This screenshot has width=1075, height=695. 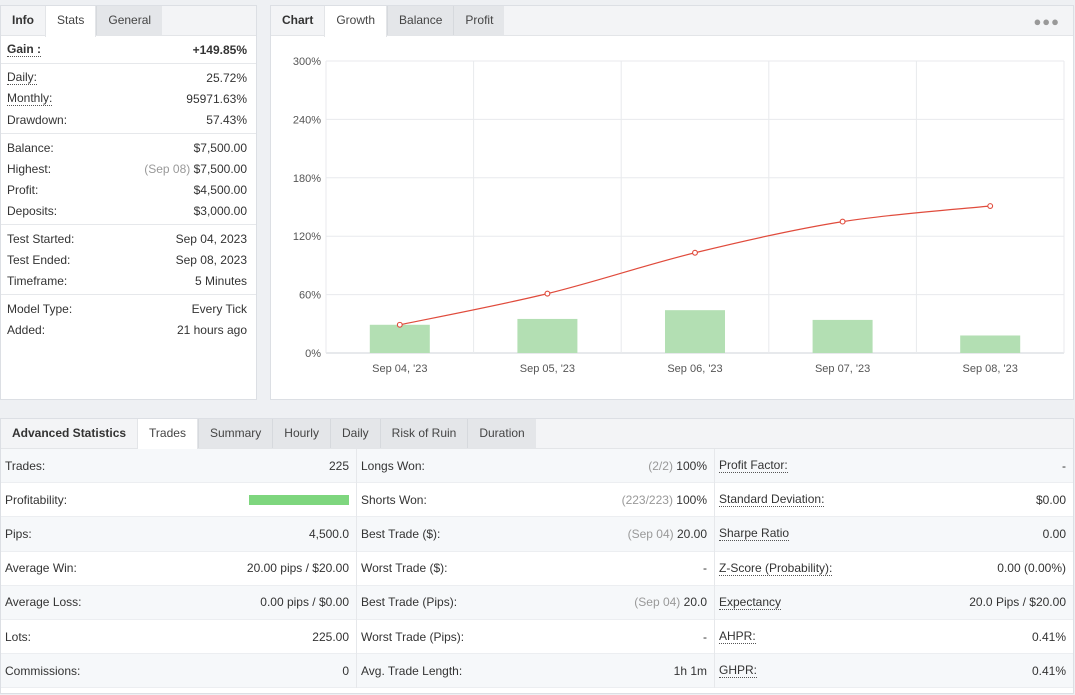 I want to click on monthly-label: Monthly:, so click(x=30, y=98).